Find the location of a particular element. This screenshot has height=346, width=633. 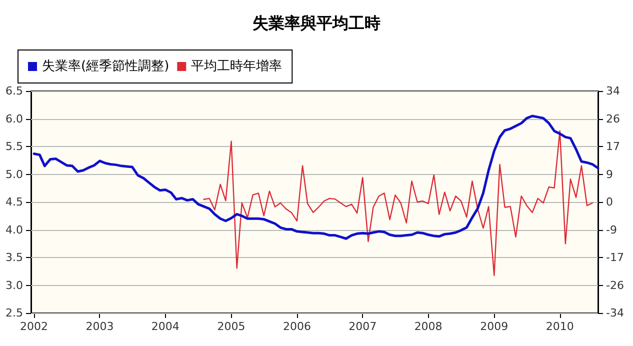

y-tick-label: 6.5 is located at coordinates (14, 91).